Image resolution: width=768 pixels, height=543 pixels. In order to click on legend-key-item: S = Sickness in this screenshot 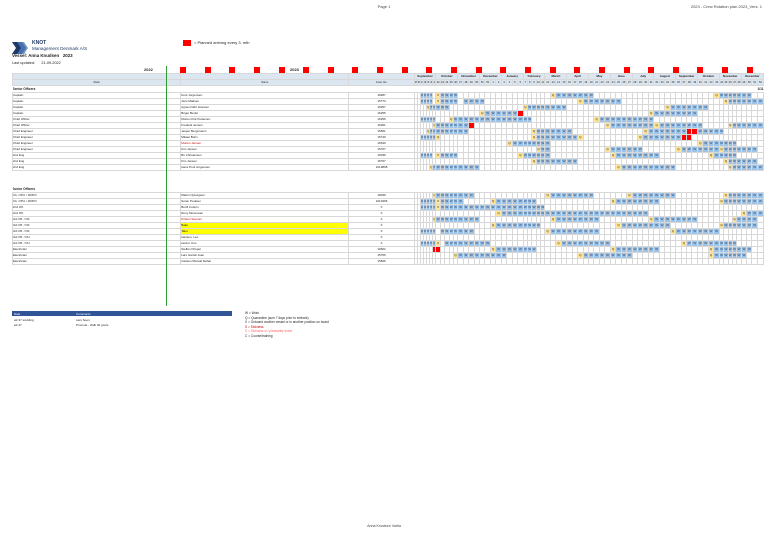, I will do `click(254, 326)`.